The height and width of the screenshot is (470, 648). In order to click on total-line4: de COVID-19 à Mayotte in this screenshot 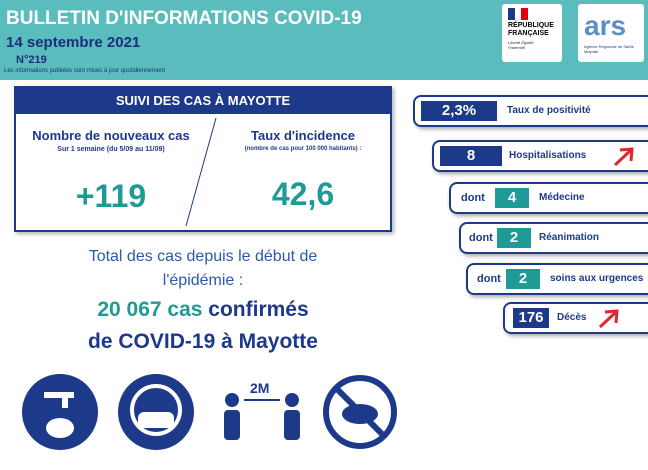, I will do `click(203, 341)`.